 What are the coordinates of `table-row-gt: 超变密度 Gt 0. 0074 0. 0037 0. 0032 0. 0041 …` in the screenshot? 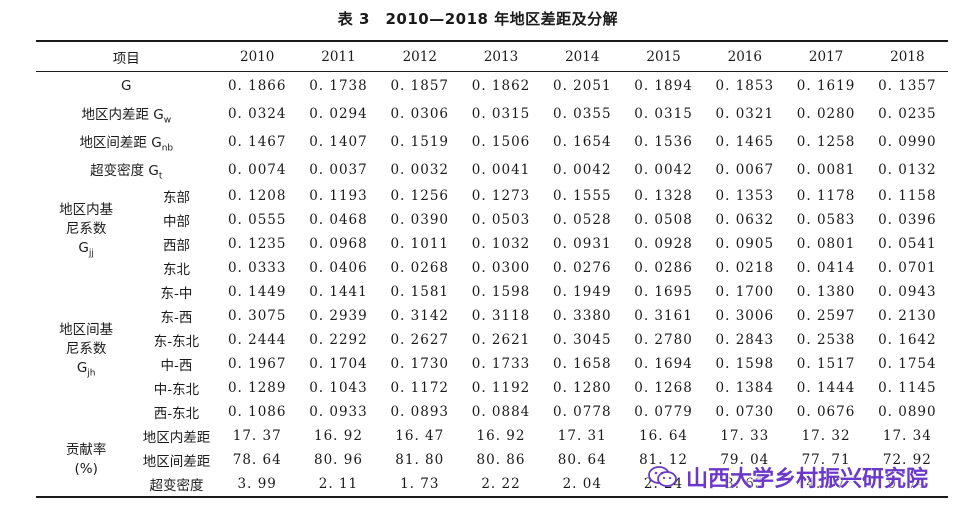 It's located at (492, 170).